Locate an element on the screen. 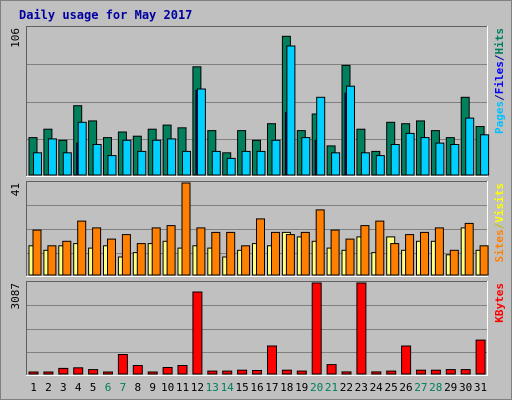 The width and height of the screenshot is (512, 400). x-tick-label: 16 is located at coordinates (256, 387).